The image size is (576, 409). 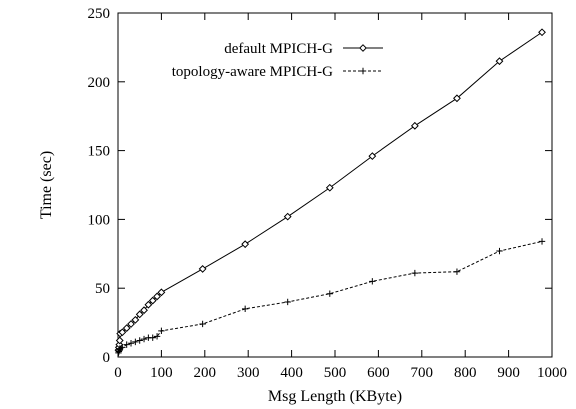 What do you see at coordinates (99, 220) in the screenshot?
I see `y-tick-label: 100` at bounding box center [99, 220].